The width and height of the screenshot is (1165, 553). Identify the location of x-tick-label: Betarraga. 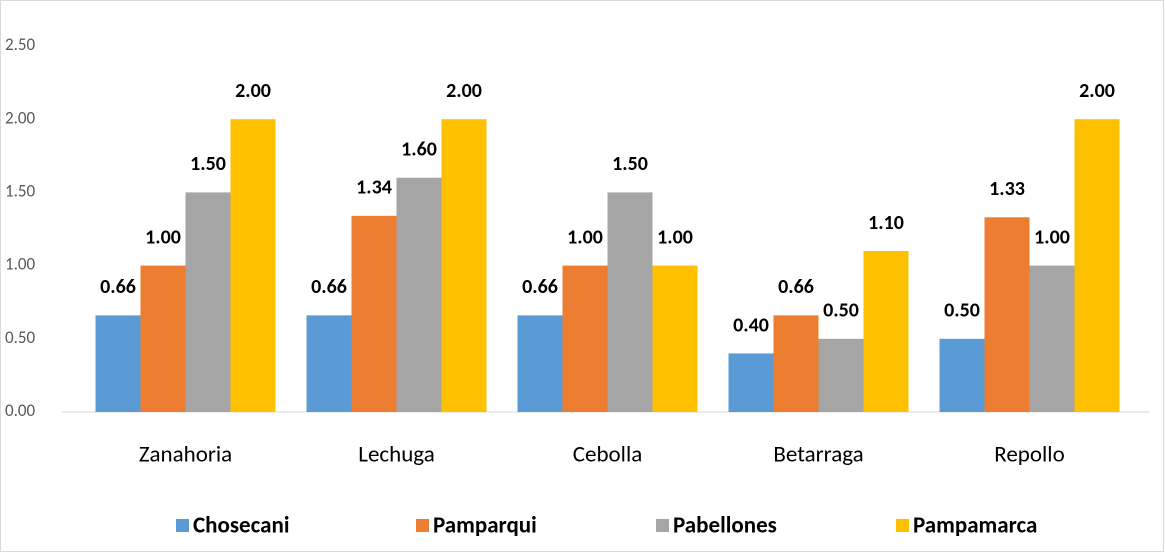
(818, 454).